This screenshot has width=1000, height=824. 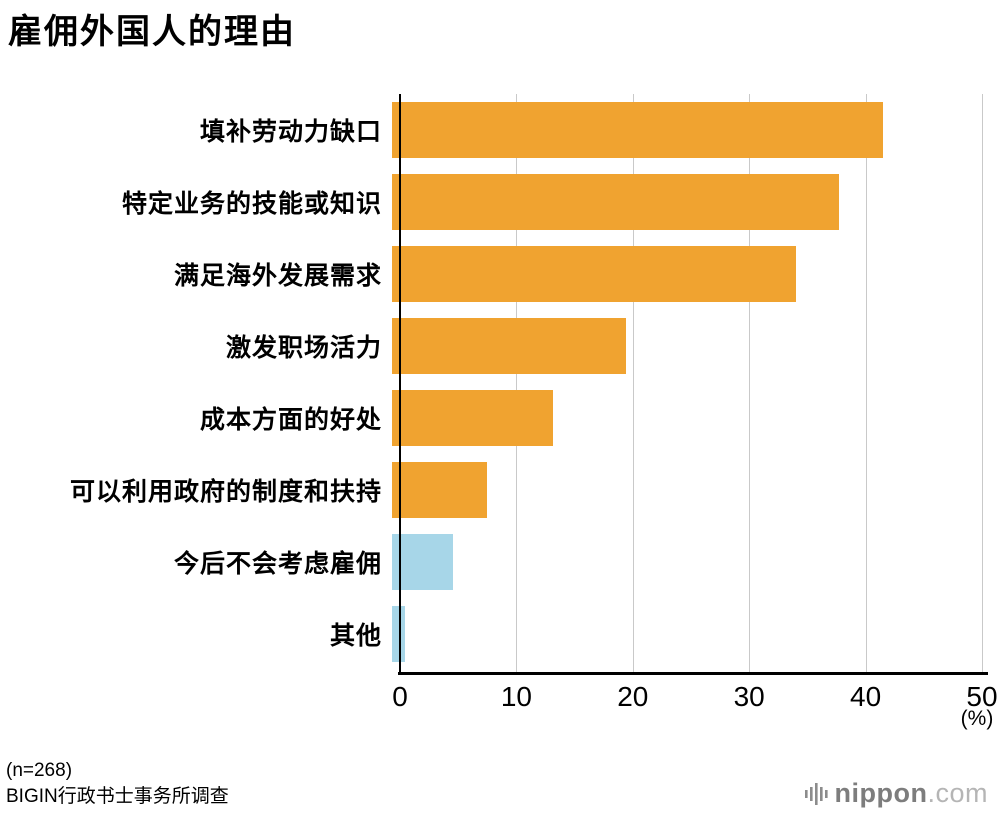 I want to click on bar-row: 其他, so click(x=500, y=634).